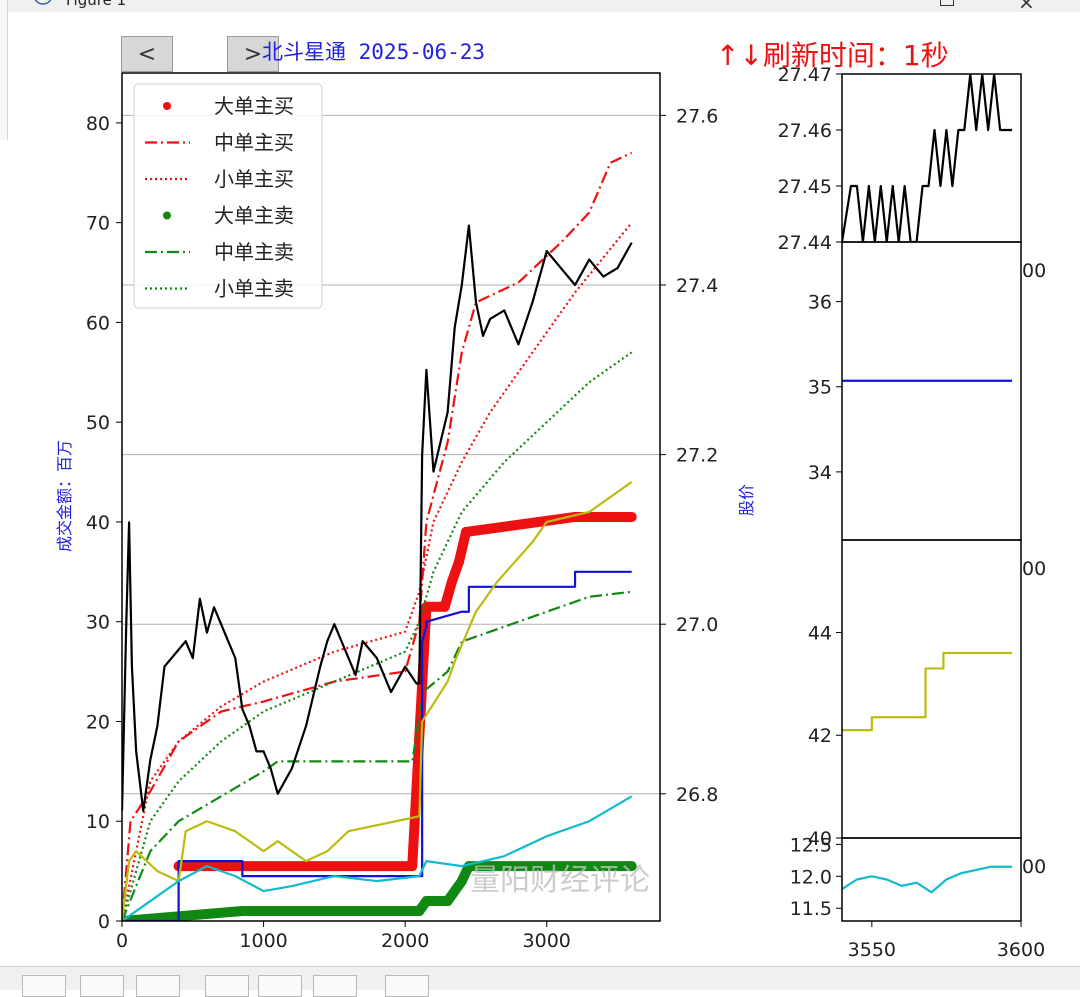 This screenshot has height=997, width=1080. What do you see at coordinates (405, 941) in the screenshot?
I see `x-tick-label: 2000` at bounding box center [405, 941].